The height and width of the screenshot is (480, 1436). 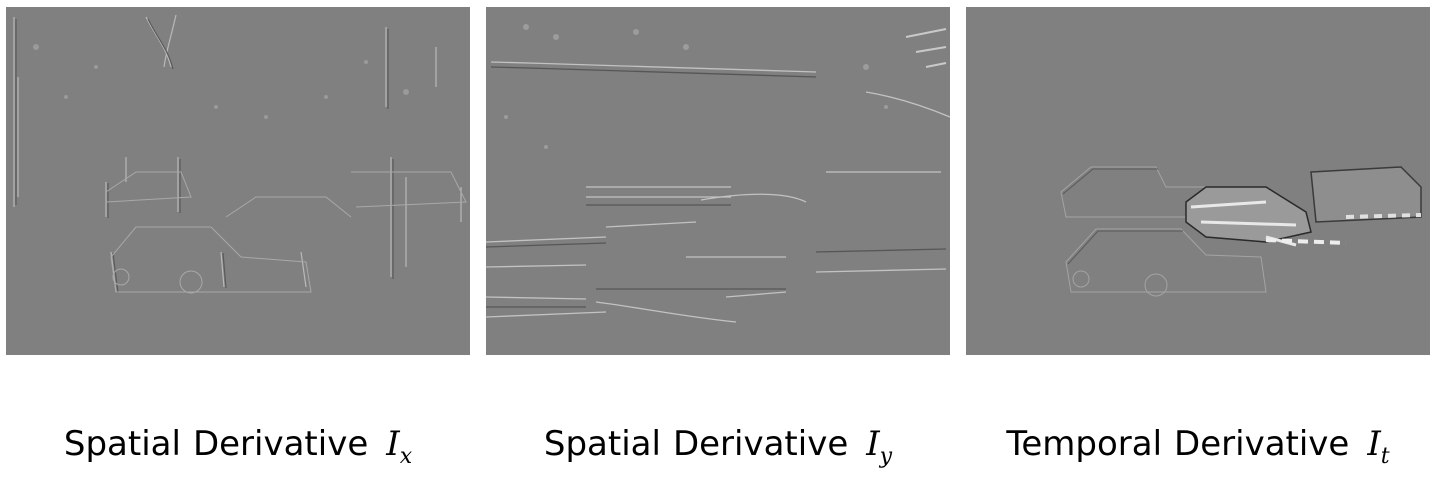 I want to click on derivative-subscript: t, so click(x=1385, y=456).